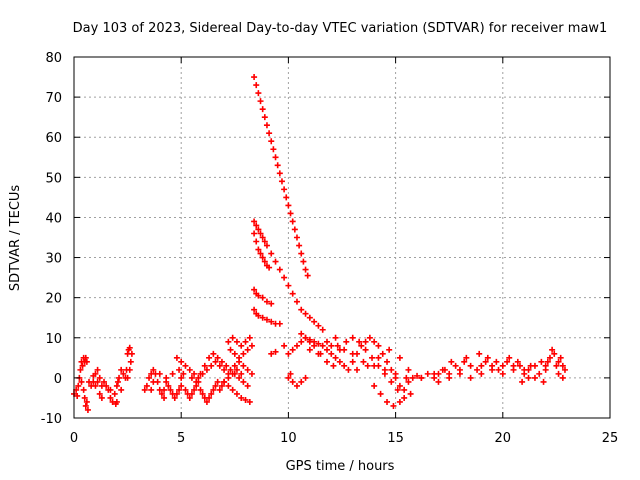  I want to click on y-axis-label: SDTVAR / TECUs, so click(15, 238).